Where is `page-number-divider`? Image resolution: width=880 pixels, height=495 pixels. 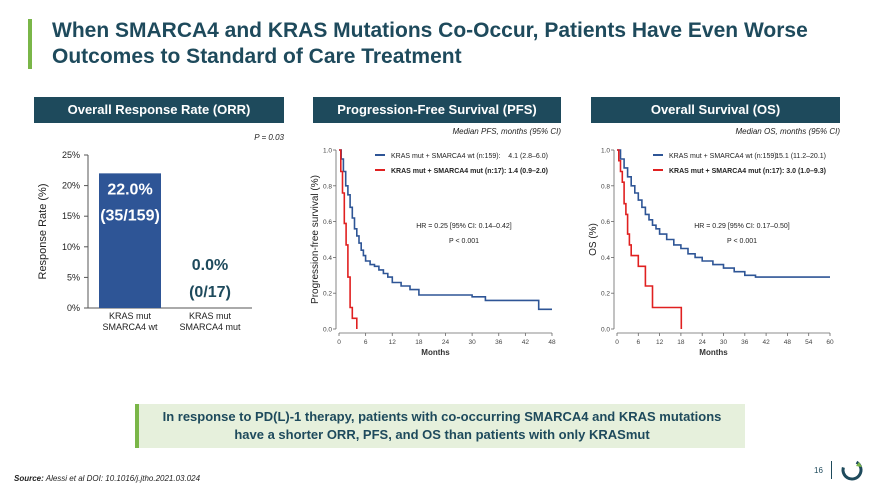 page-number-divider is located at coordinates (831, 470).